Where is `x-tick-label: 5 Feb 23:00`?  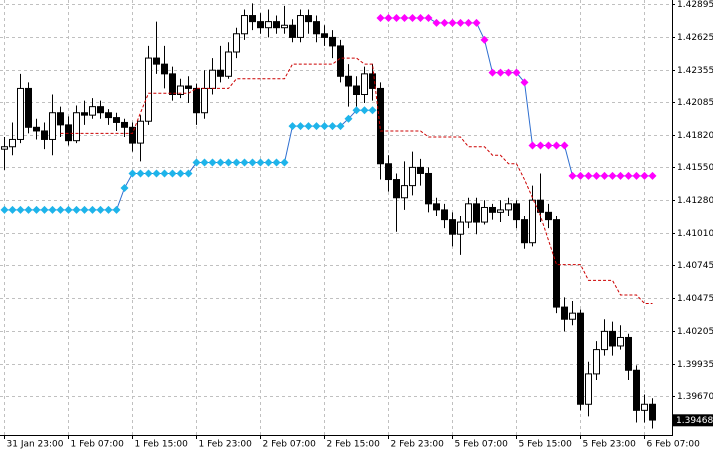 x-tick-label: 5 Feb 23:00 is located at coordinates (610, 445).